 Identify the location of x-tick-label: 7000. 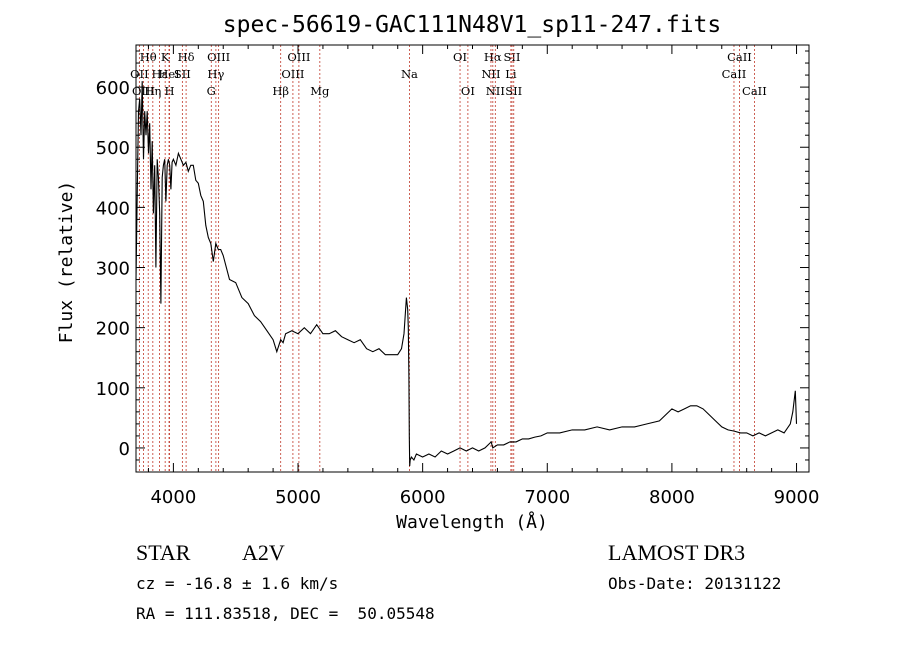
(547, 497).